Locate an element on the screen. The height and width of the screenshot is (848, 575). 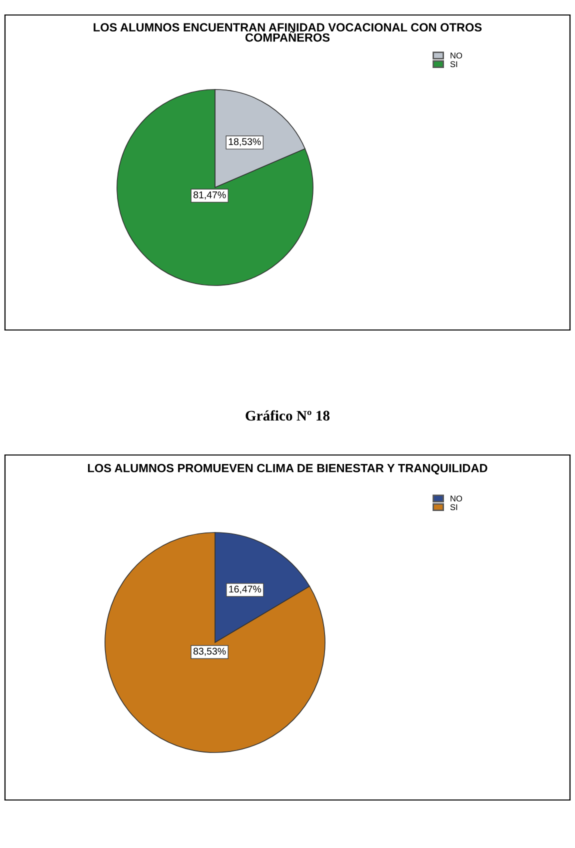
chart-title: LOS ALUMNOS PROMUEVEN CLIMA DE BIENESTAR Y TRANQUILIDAD is located at coordinates (288, 469).